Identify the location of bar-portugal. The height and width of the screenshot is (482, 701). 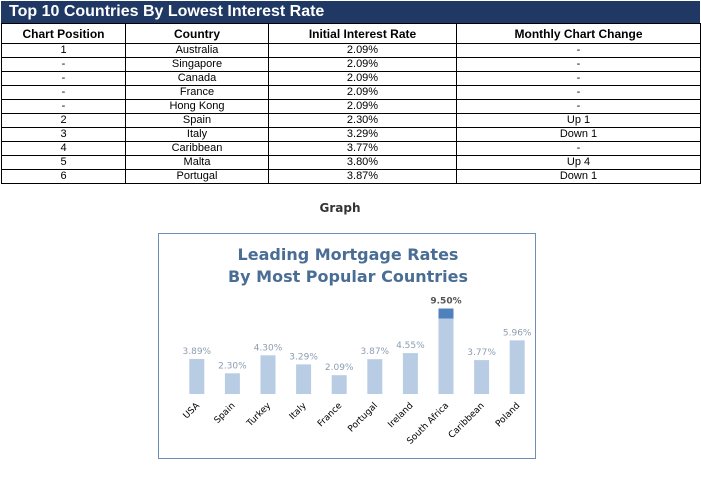
(375, 376).